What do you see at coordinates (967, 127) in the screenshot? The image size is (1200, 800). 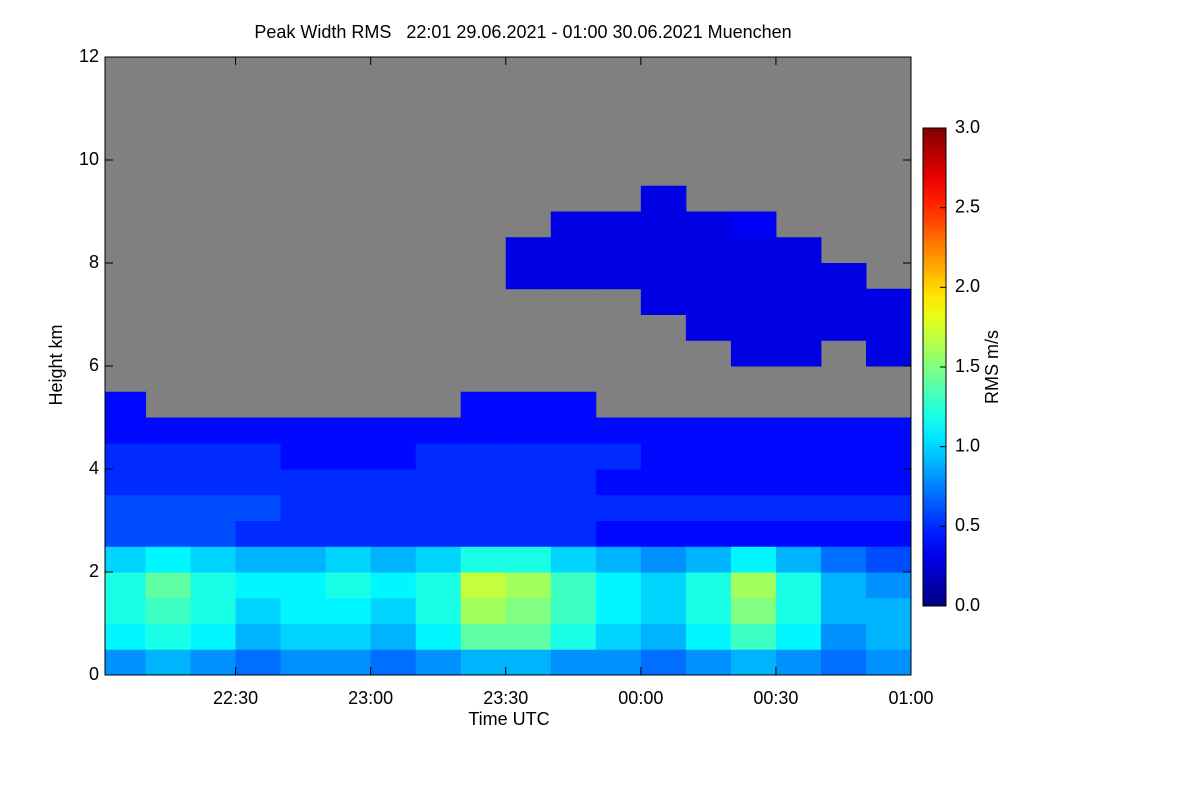 I see `colorbar-tick-label: 3.0` at bounding box center [967, 127].